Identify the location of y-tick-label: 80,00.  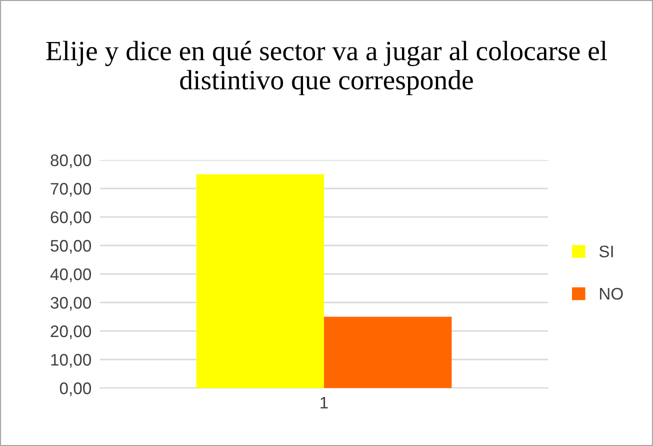
(71, 161).